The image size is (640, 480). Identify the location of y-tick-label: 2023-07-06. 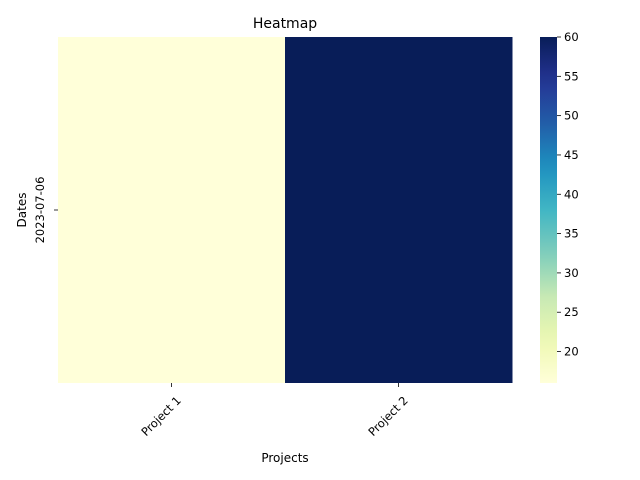
(40, 210).